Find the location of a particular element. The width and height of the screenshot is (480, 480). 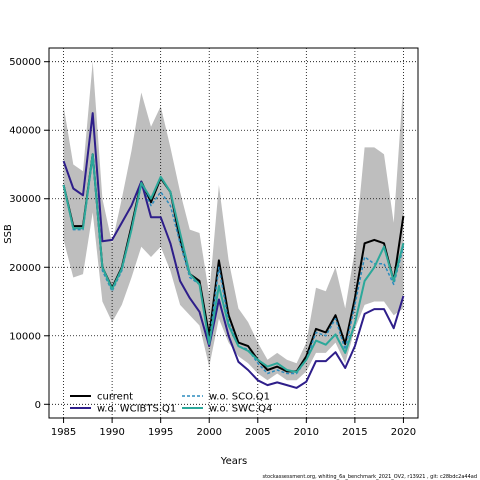

legend-label: w.o. SWC.Q4 is located at coordinates (240, 409).